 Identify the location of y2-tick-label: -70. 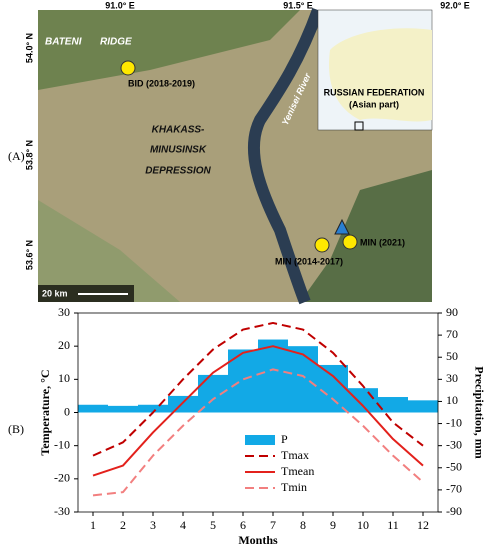
(454, 489).